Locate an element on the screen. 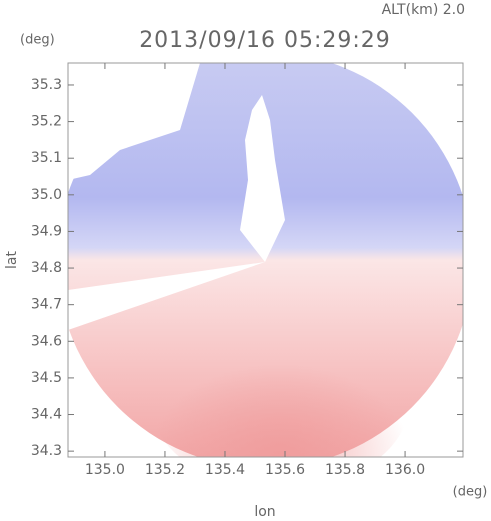 This screenshot has height=521, width=491. altitude-label: ALT(km) 2.0 is located at coordinates (423, 10).